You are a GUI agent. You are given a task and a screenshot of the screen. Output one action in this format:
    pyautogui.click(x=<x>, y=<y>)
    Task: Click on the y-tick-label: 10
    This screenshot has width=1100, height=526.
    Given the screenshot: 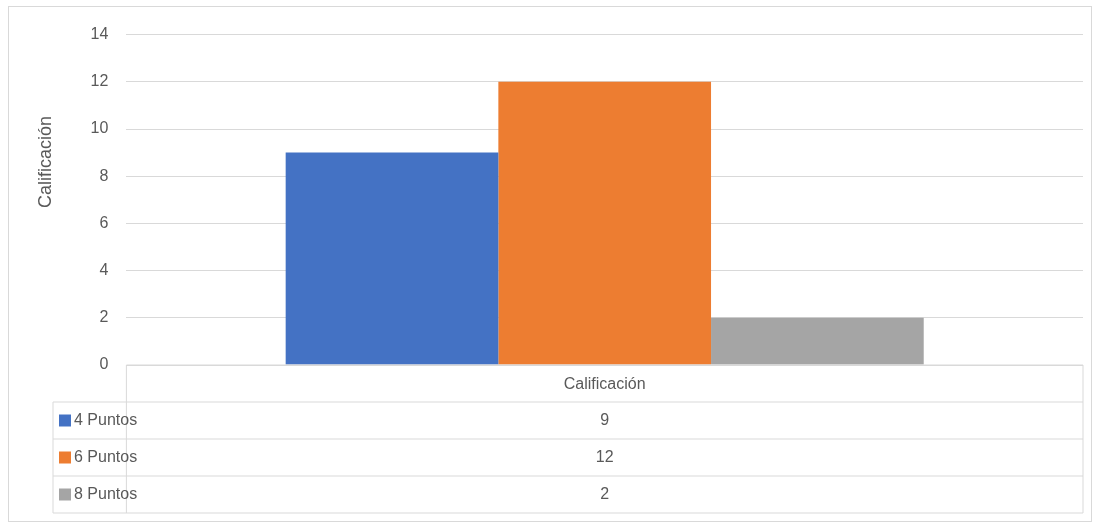 What is the action you would take?
    pyautogui.click(x=99, y=128)
    